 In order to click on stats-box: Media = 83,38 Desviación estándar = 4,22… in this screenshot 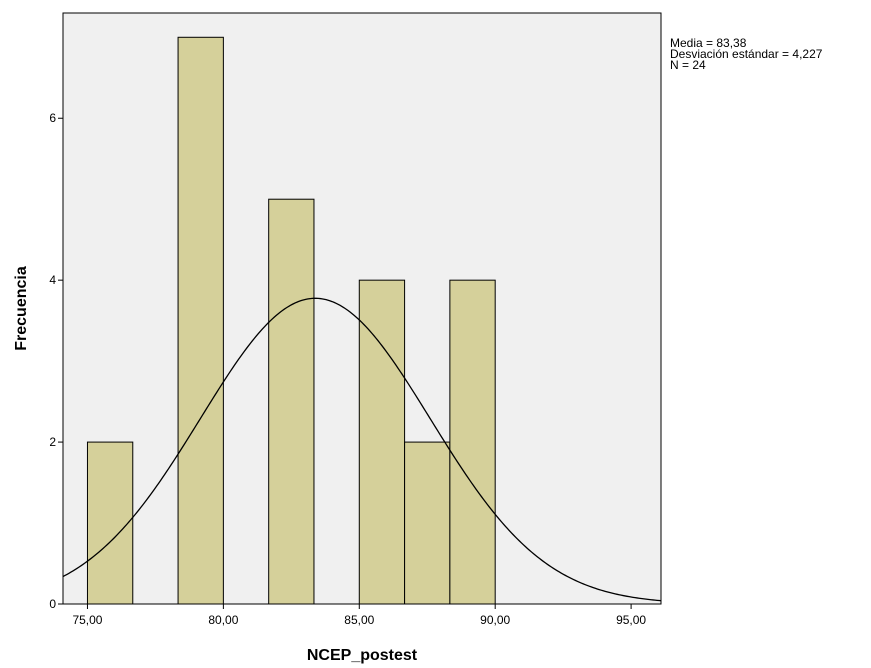, I will do `click(746, 54)`.